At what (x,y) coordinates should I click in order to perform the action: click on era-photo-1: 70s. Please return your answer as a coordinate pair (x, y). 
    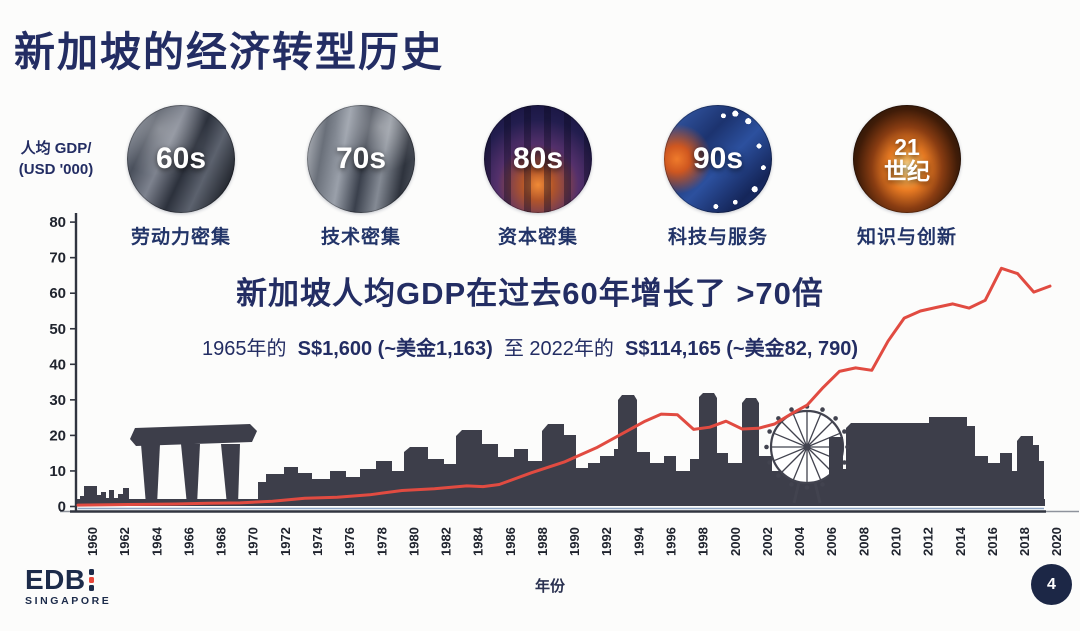
    Looking at the image, I should click on (361, 159).